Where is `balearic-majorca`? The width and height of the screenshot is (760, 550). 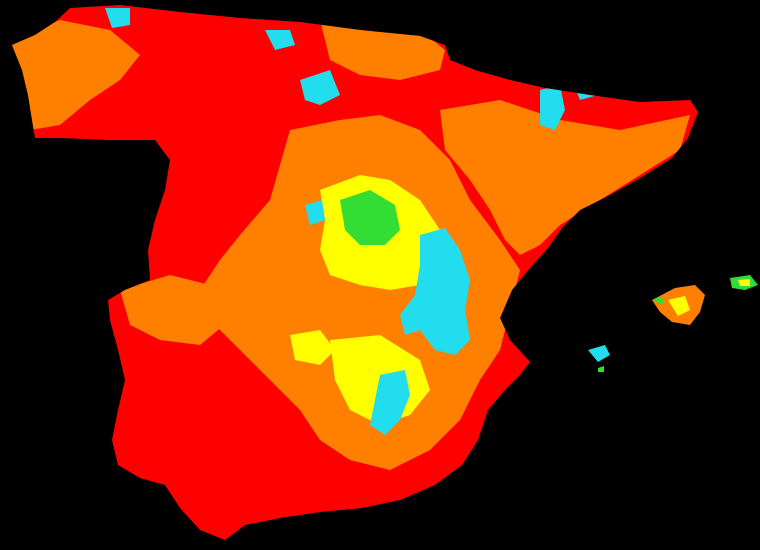 balearic-majorca is located at coordinates (678, 305).